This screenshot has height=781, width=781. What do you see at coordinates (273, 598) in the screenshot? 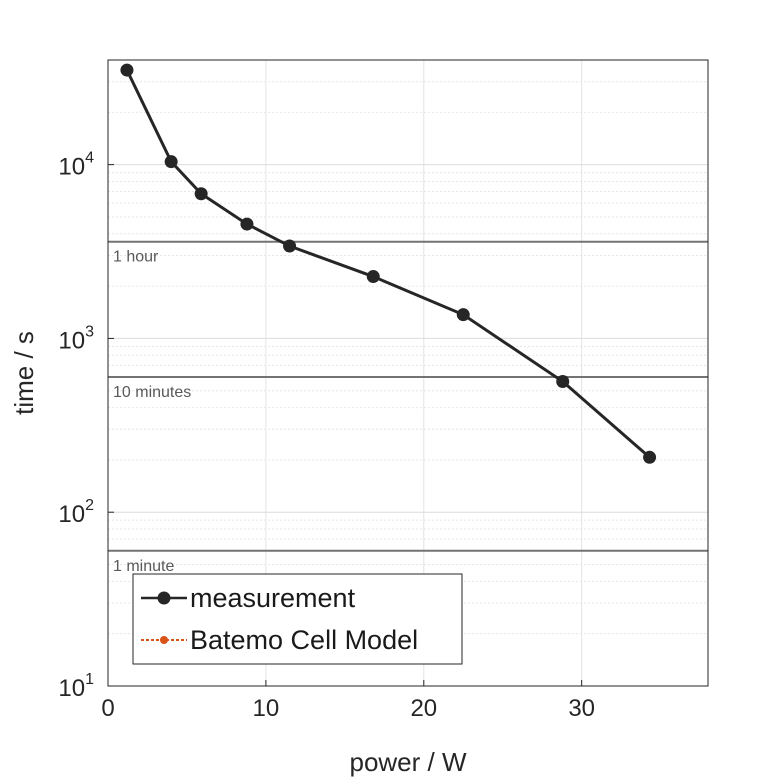
I see `legend-label-measurement: measurement` at bounding box center [273, 598].